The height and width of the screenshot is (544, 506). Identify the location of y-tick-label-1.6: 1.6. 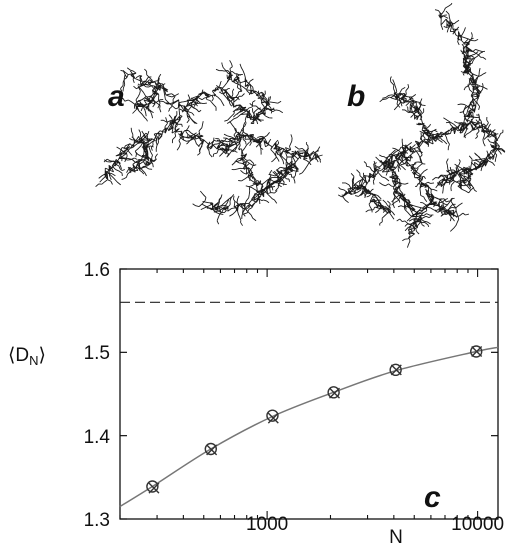
(97, 270).